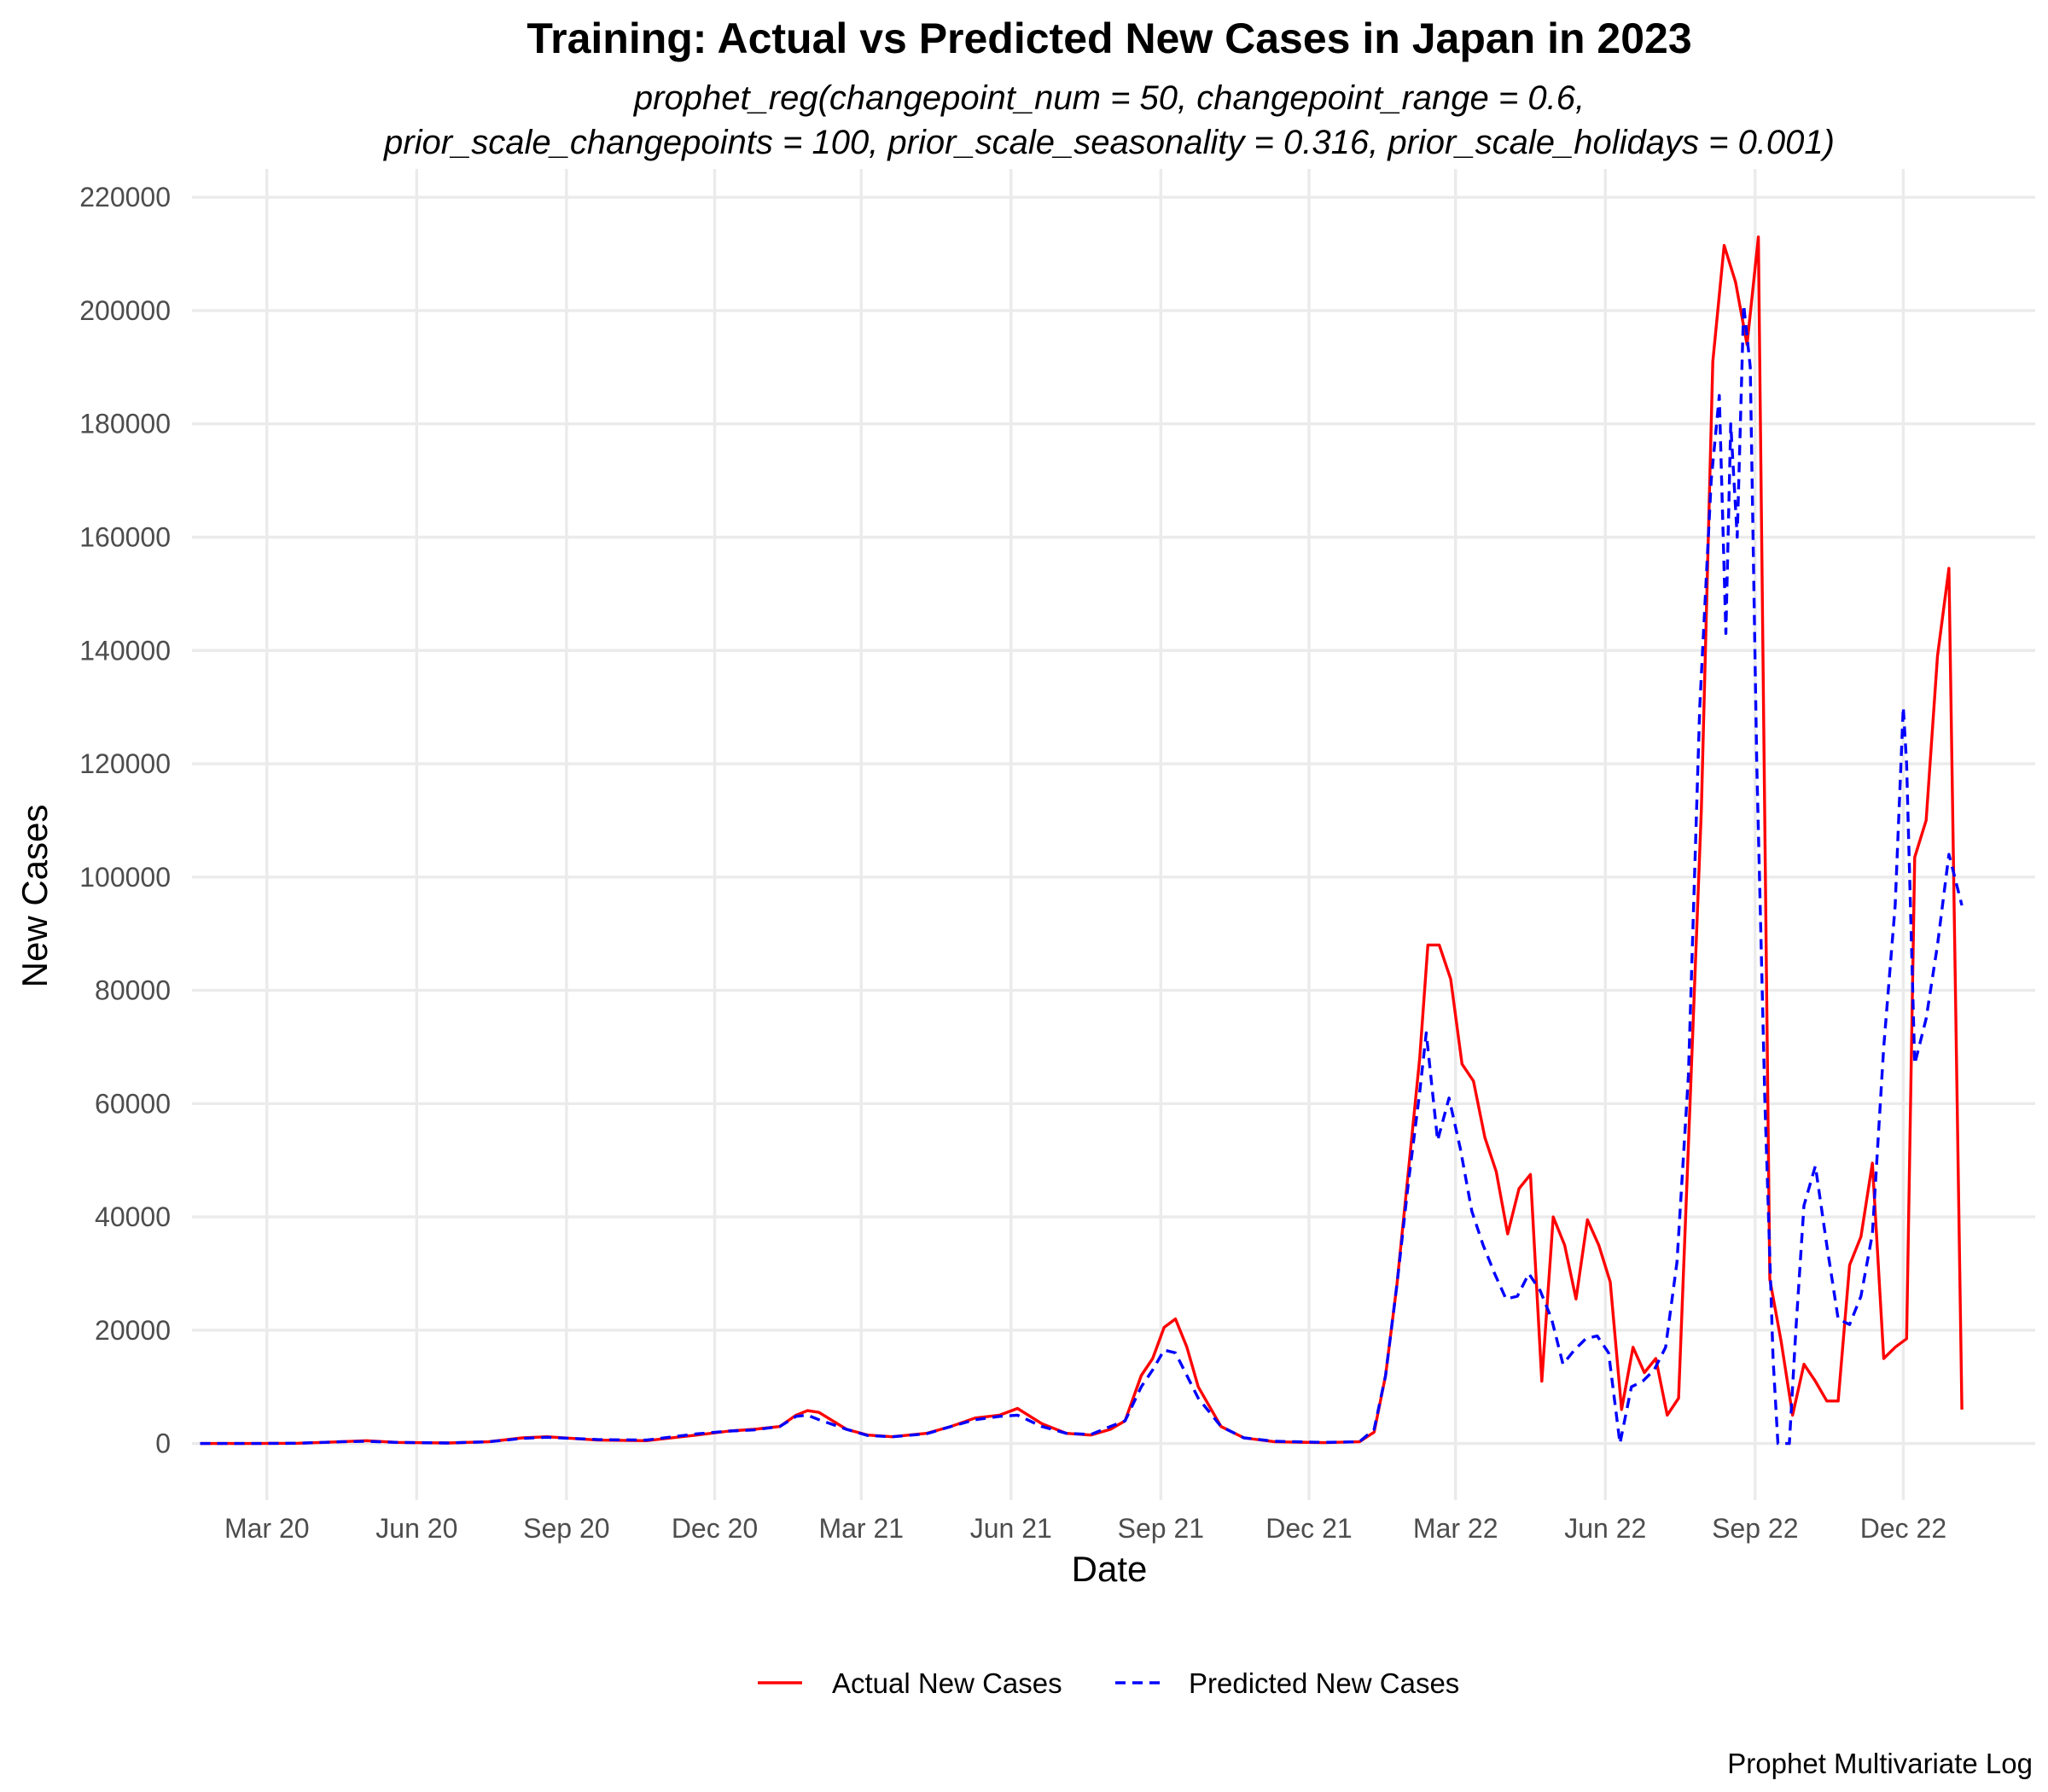 This screenshot has width=2048, height=1792. Describe the element at coordinates (125, 310) in the screenshot. I see `y-tick-label: 200000` at that location.